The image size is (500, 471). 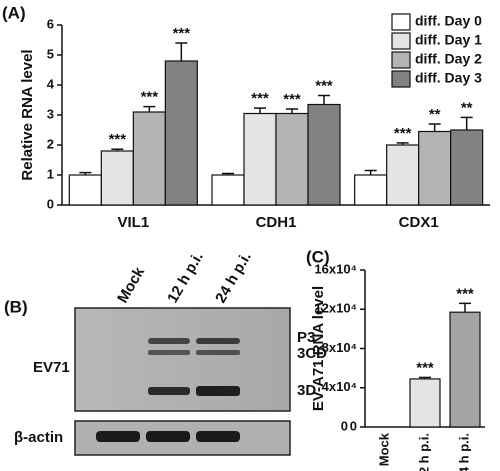 What do you see at coordinates (306, 337) in the screenshot?
I see `band-label: P3` at bounding box center [306, 337].